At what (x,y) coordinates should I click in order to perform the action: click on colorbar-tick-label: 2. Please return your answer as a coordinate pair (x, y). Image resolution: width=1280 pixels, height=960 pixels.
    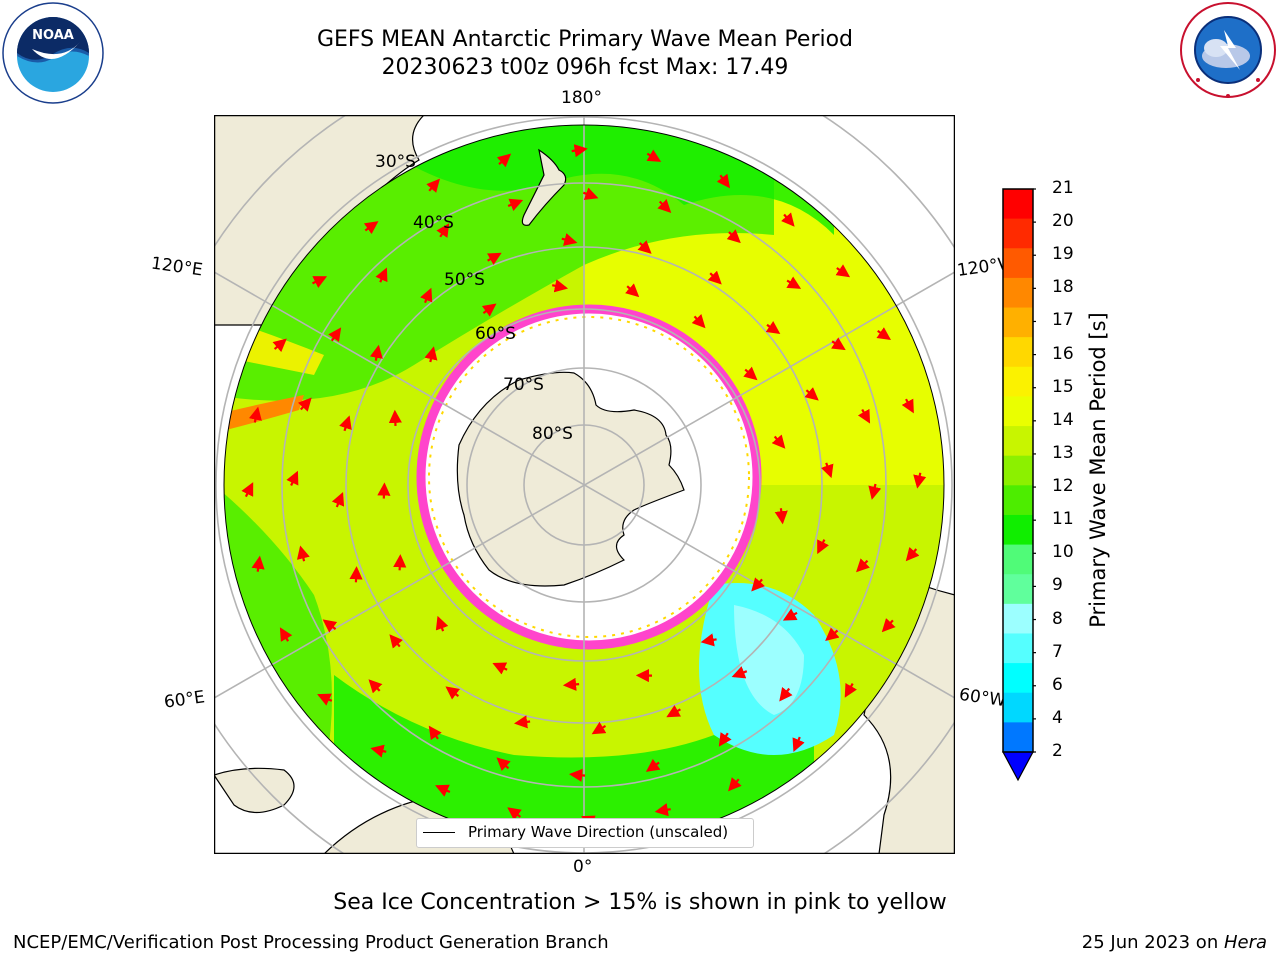
    Looking at the image, I should click on (1057, 751).